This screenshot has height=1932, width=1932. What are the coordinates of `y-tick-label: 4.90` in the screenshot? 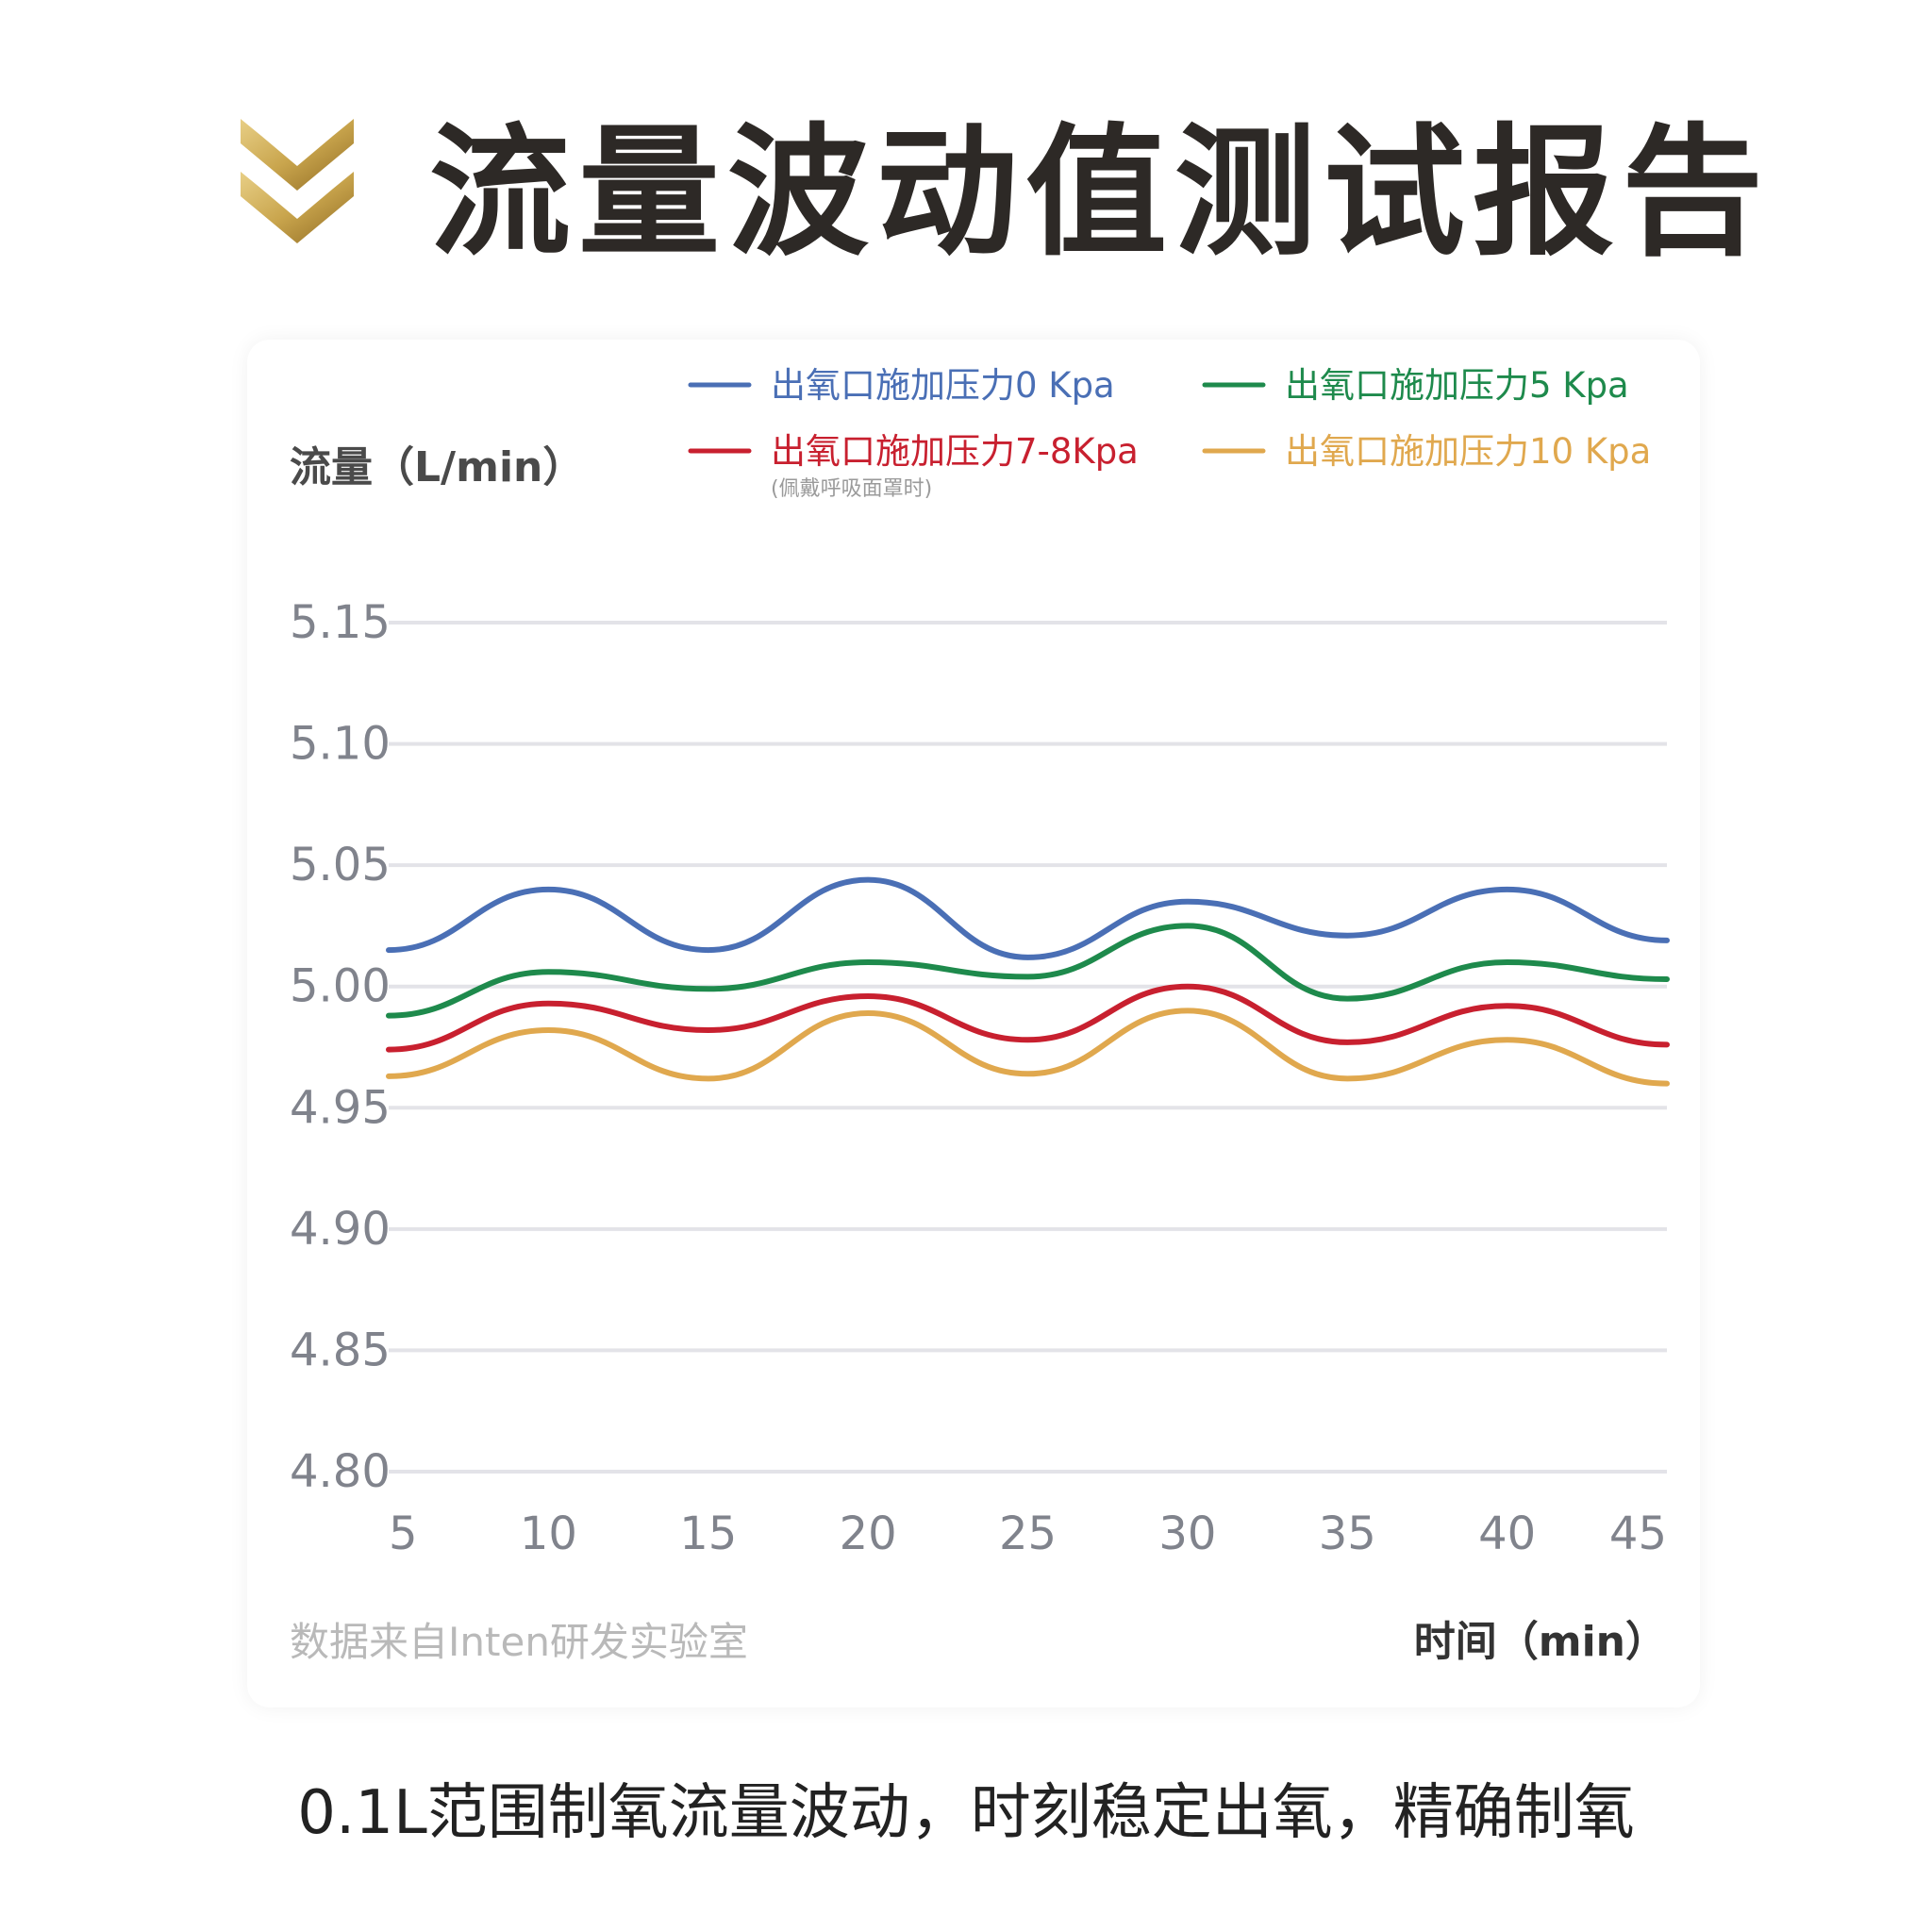 It's located at (340, 1229).